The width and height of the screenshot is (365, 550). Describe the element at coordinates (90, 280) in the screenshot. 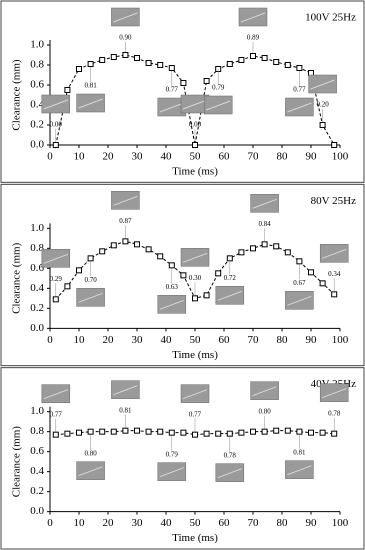

I see `annotation-label: 0.70` at that location.